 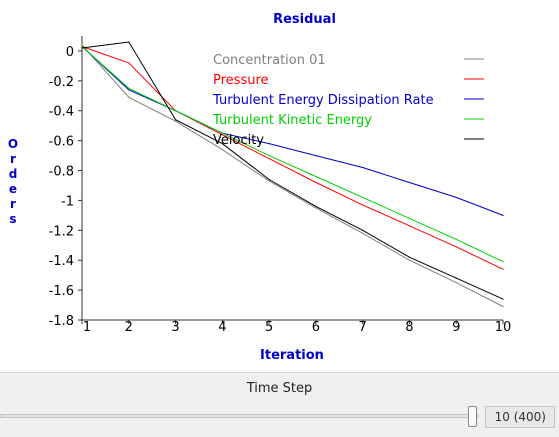 What do you see at coordinates (304, 19) in the screenshot?
I see `chart-title: Residual` at bounding box center [304, 19].